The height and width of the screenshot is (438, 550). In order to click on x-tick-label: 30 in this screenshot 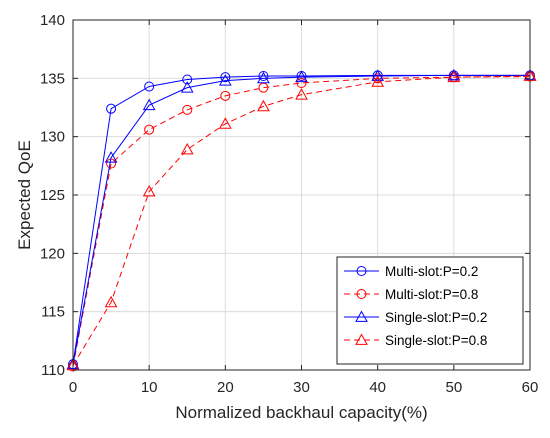, I will do `click(301, 387)`.